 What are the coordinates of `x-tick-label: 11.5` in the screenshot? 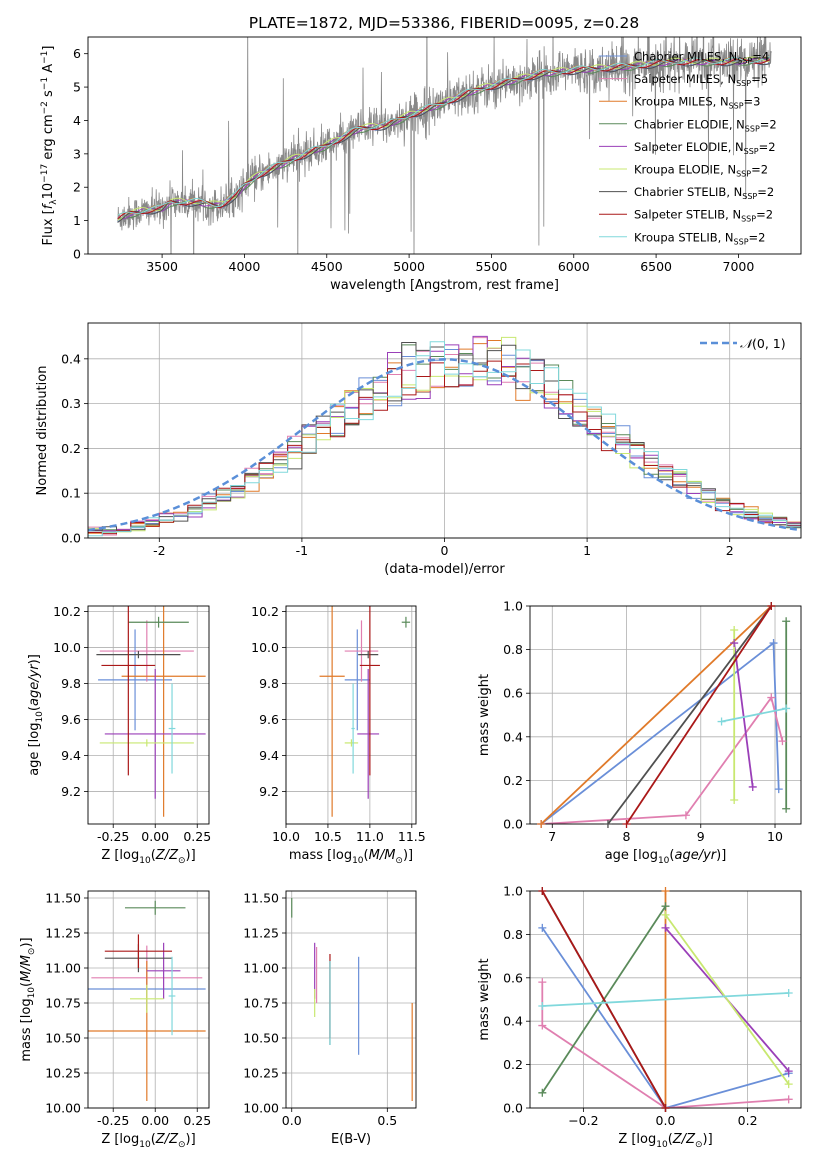 It's located at (412, 836).